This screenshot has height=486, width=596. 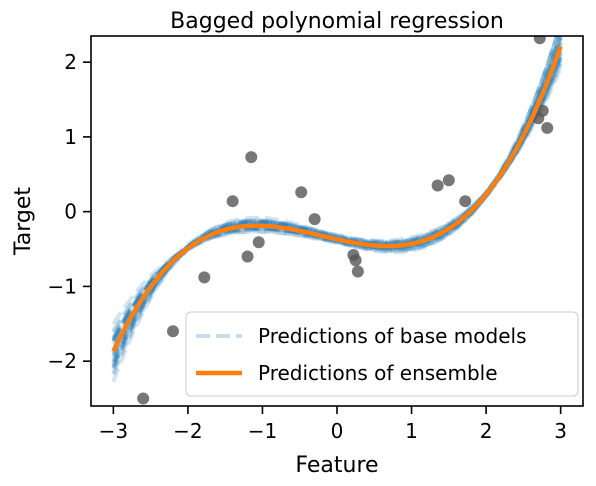 What do you see at coordinates (336, 465) in the screenshot?
I see `x-axis-label: Feature` at bounding box center [336, 465].